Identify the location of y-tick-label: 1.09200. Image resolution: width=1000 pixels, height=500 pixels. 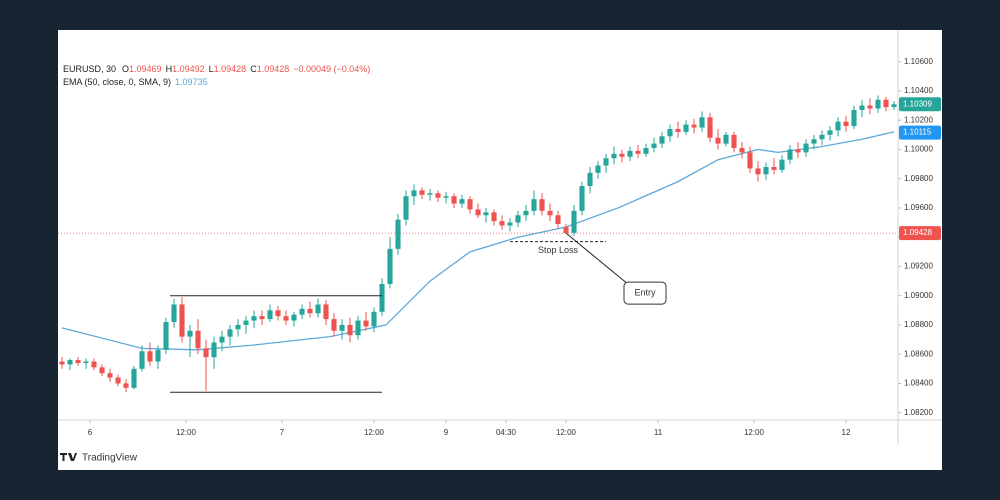
(918, 266).